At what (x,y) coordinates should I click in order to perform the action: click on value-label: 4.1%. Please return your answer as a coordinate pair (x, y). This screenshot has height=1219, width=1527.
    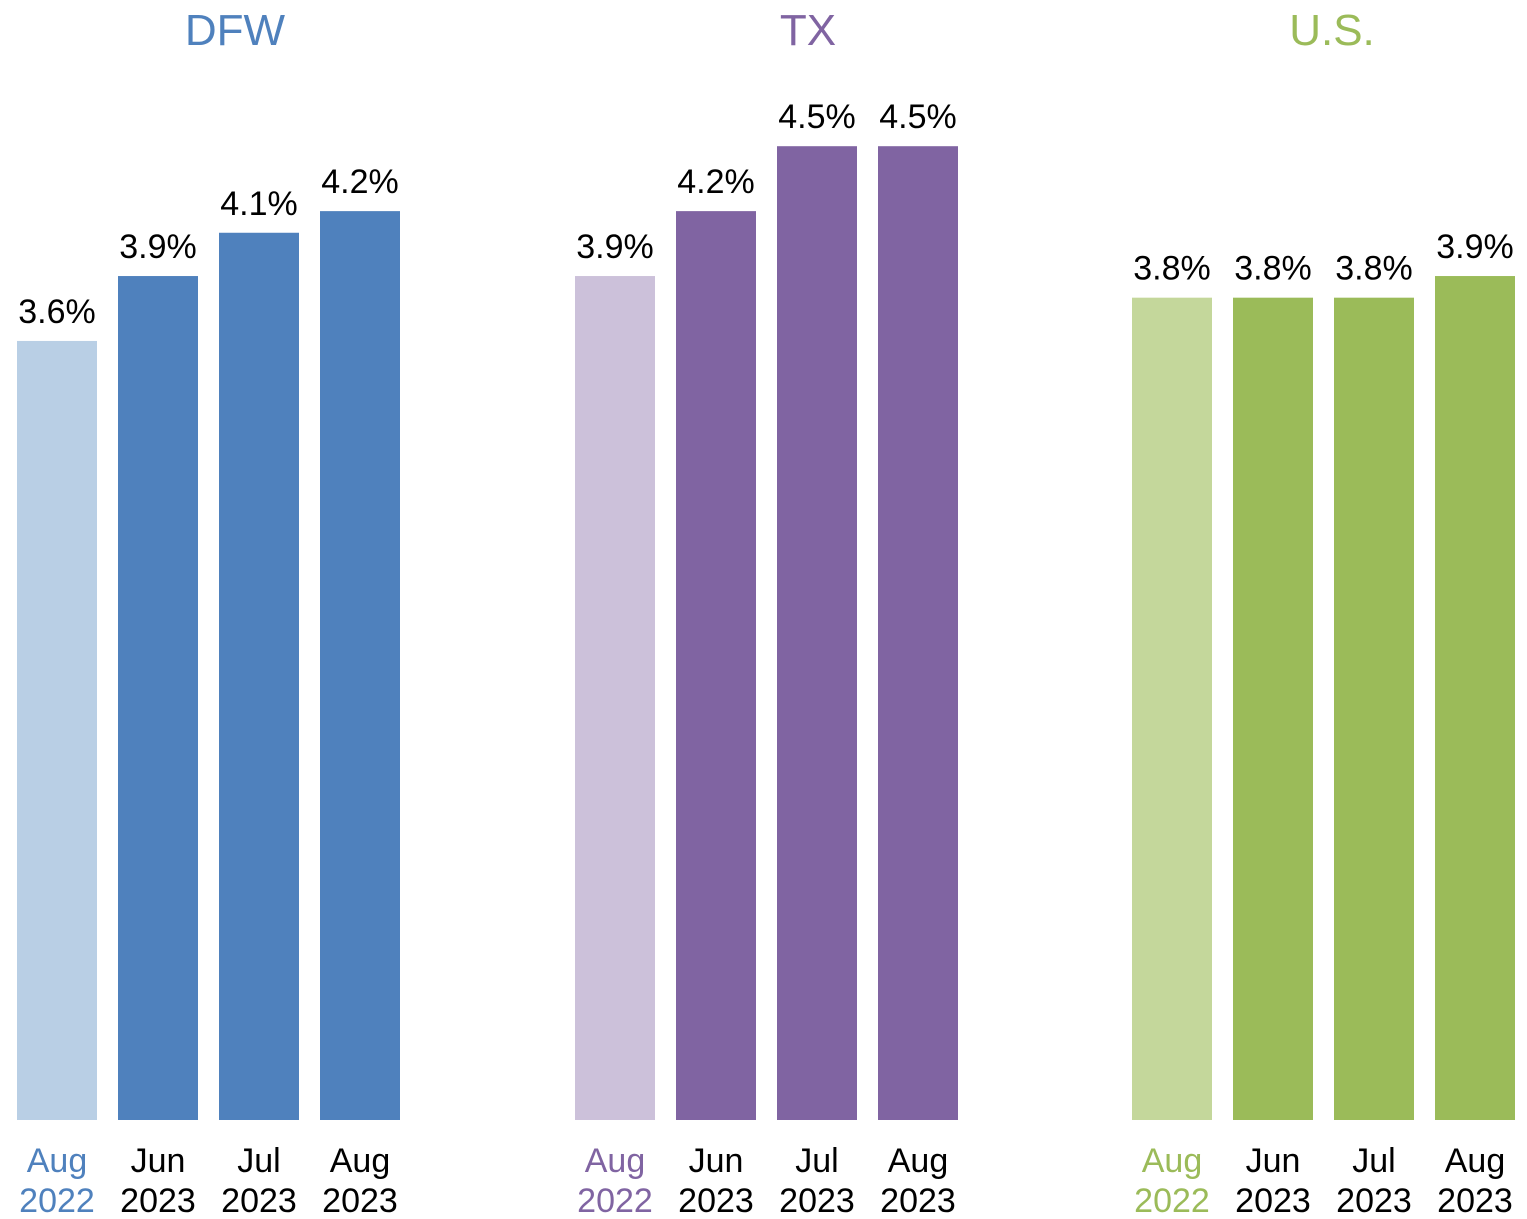
    Looking at the image, I should click on (259, 204).